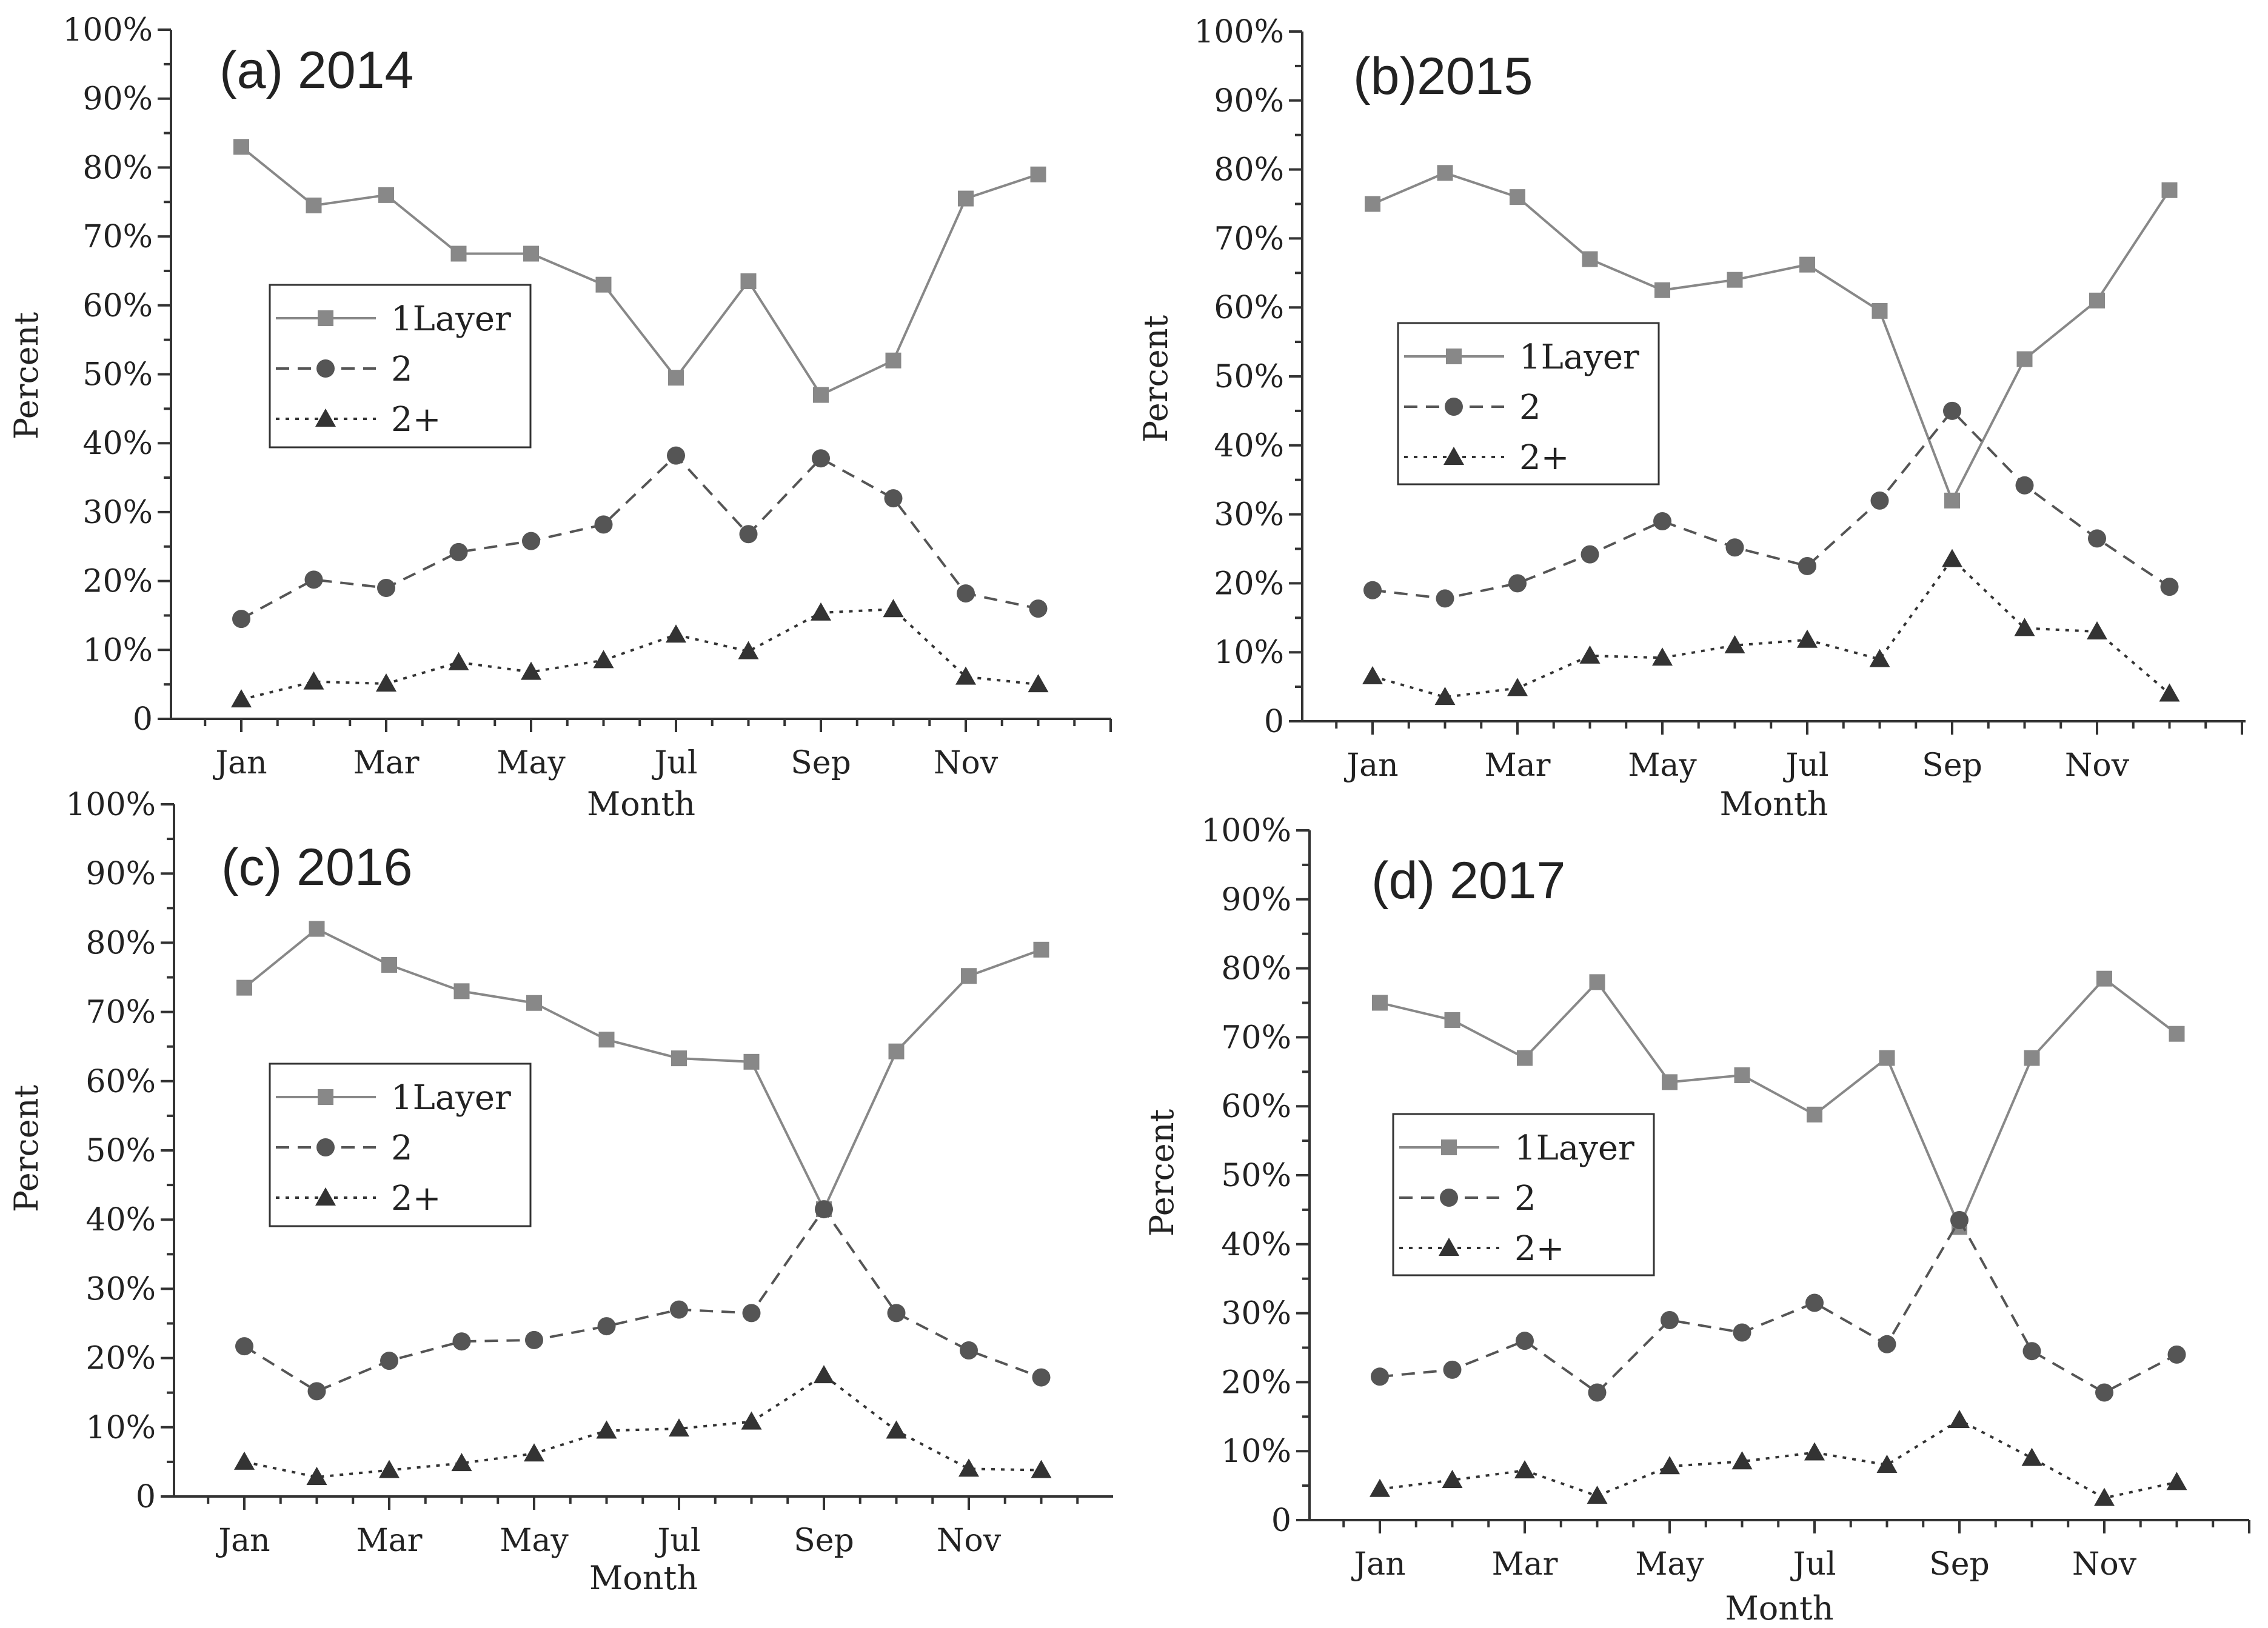  I want to click on x-axis-label: Month, so click(1774, 804).